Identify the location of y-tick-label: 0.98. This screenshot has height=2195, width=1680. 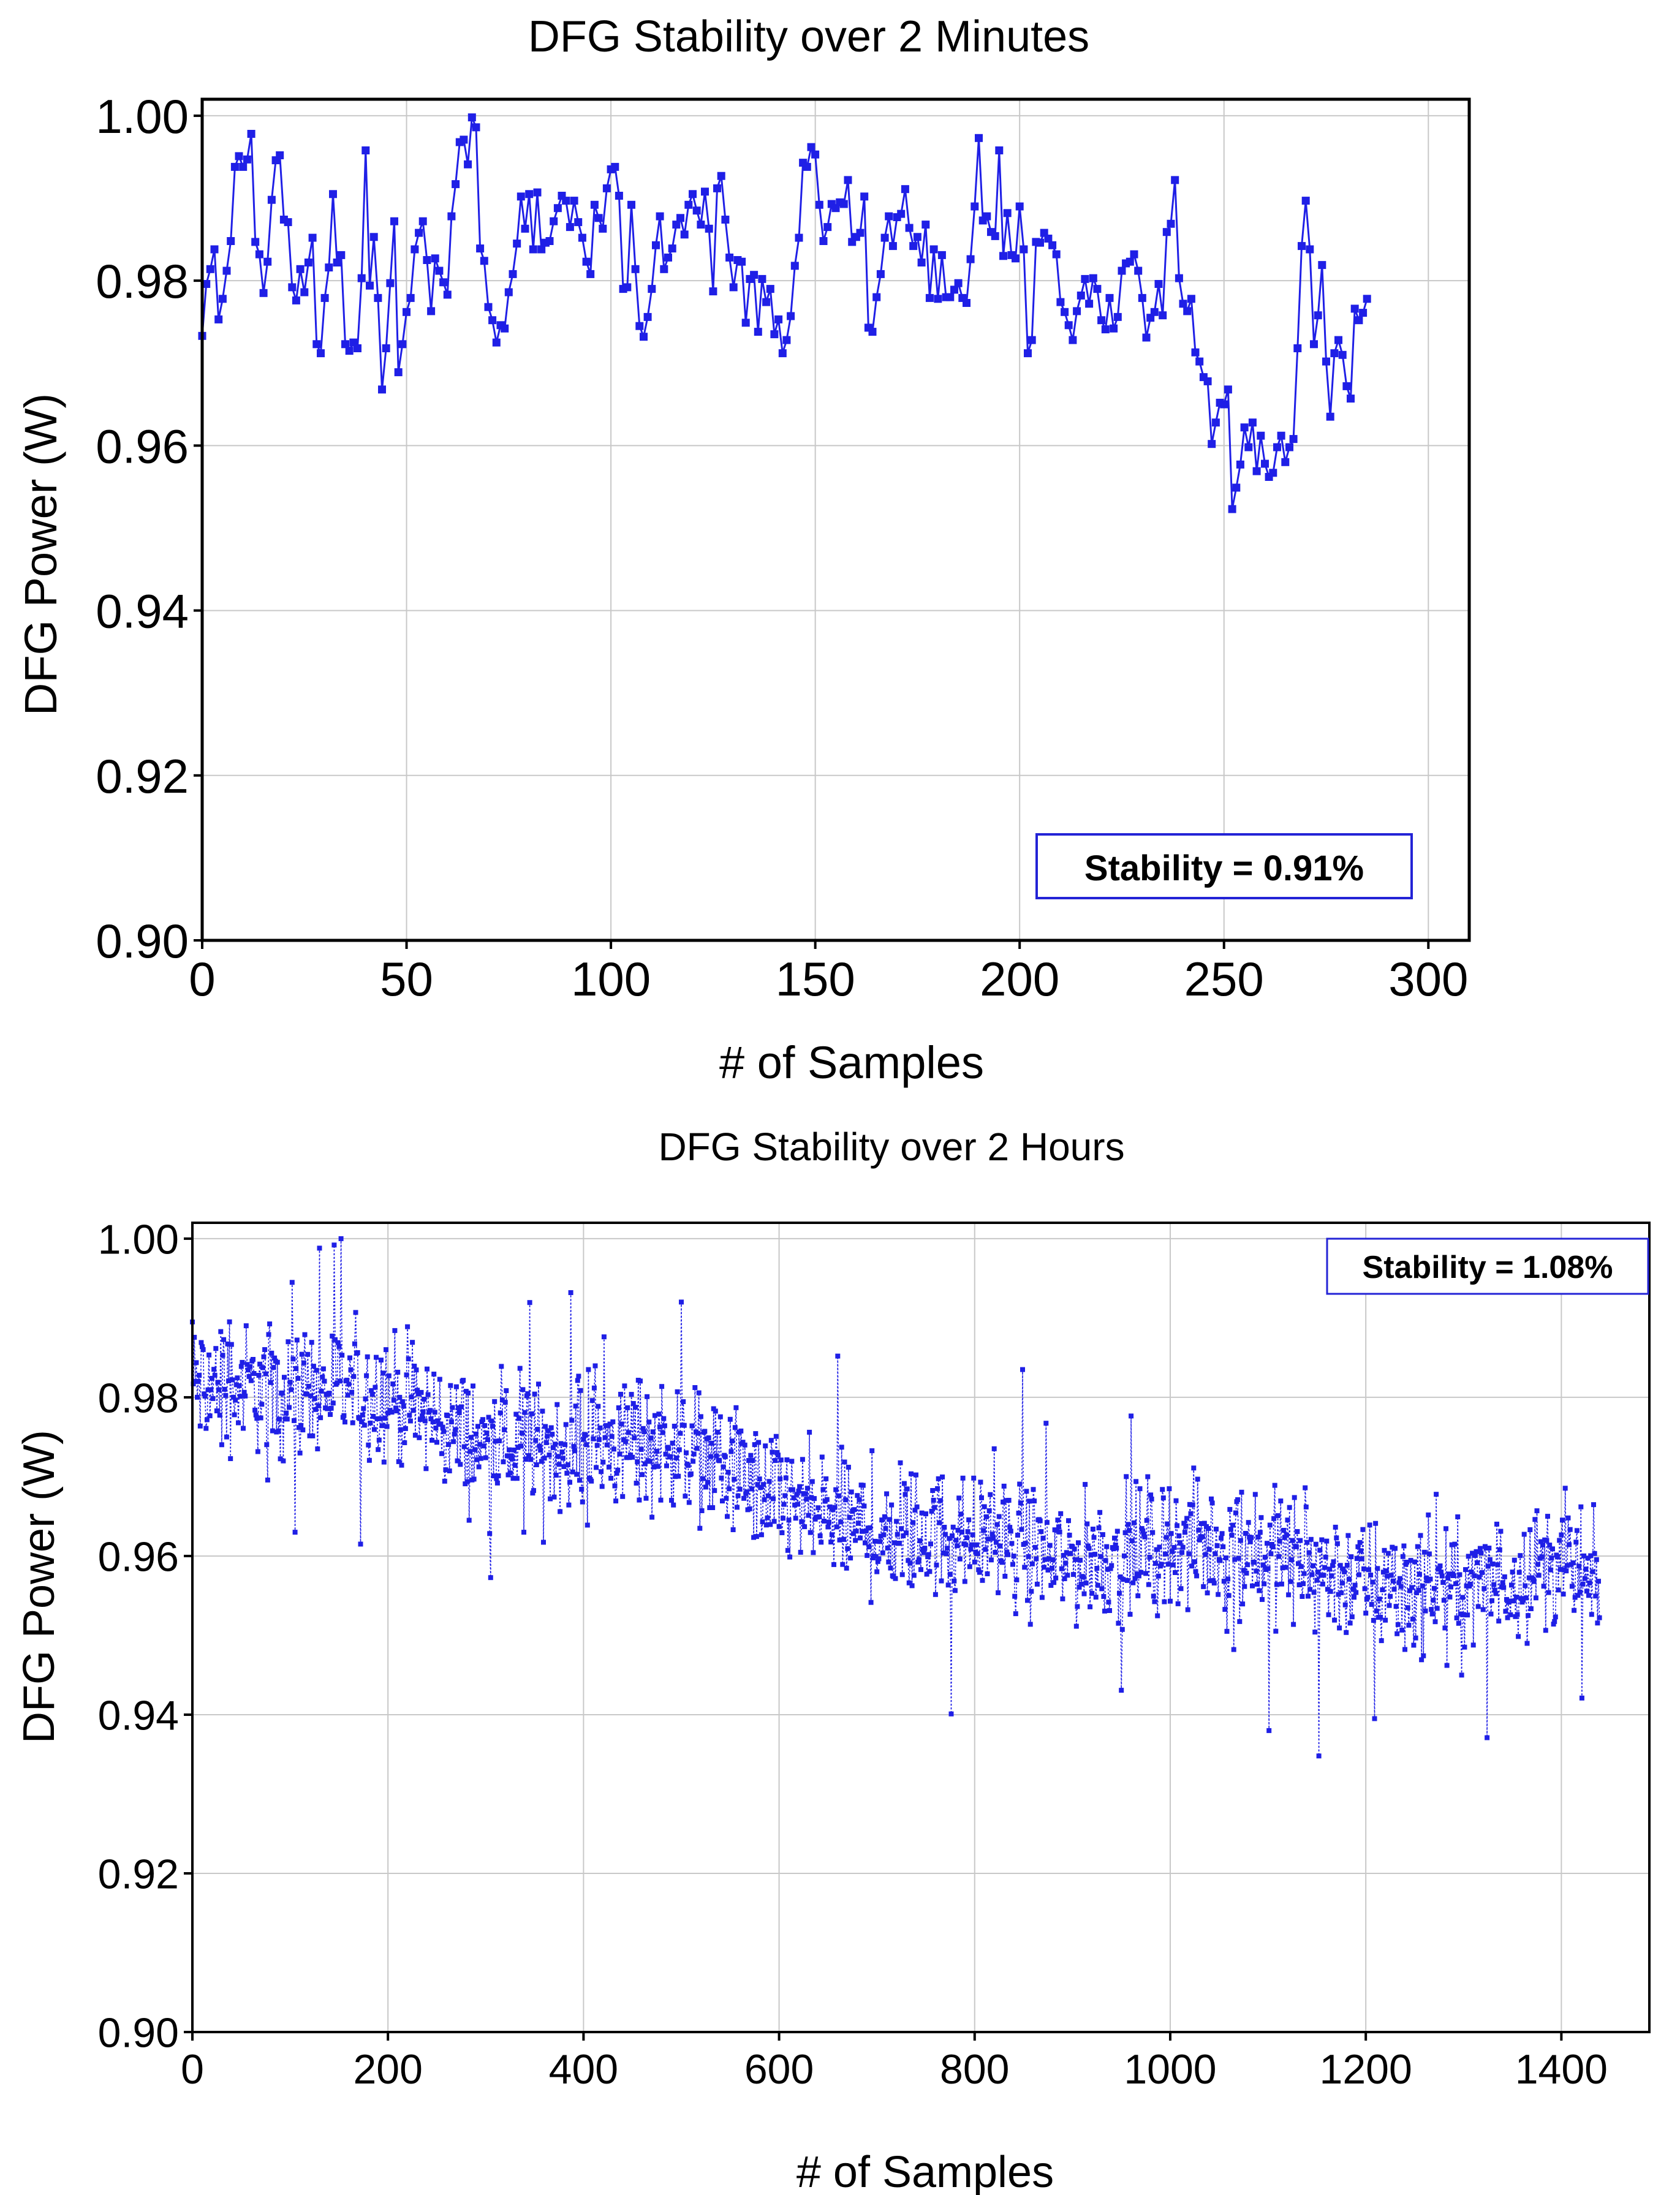
(138, 1398).